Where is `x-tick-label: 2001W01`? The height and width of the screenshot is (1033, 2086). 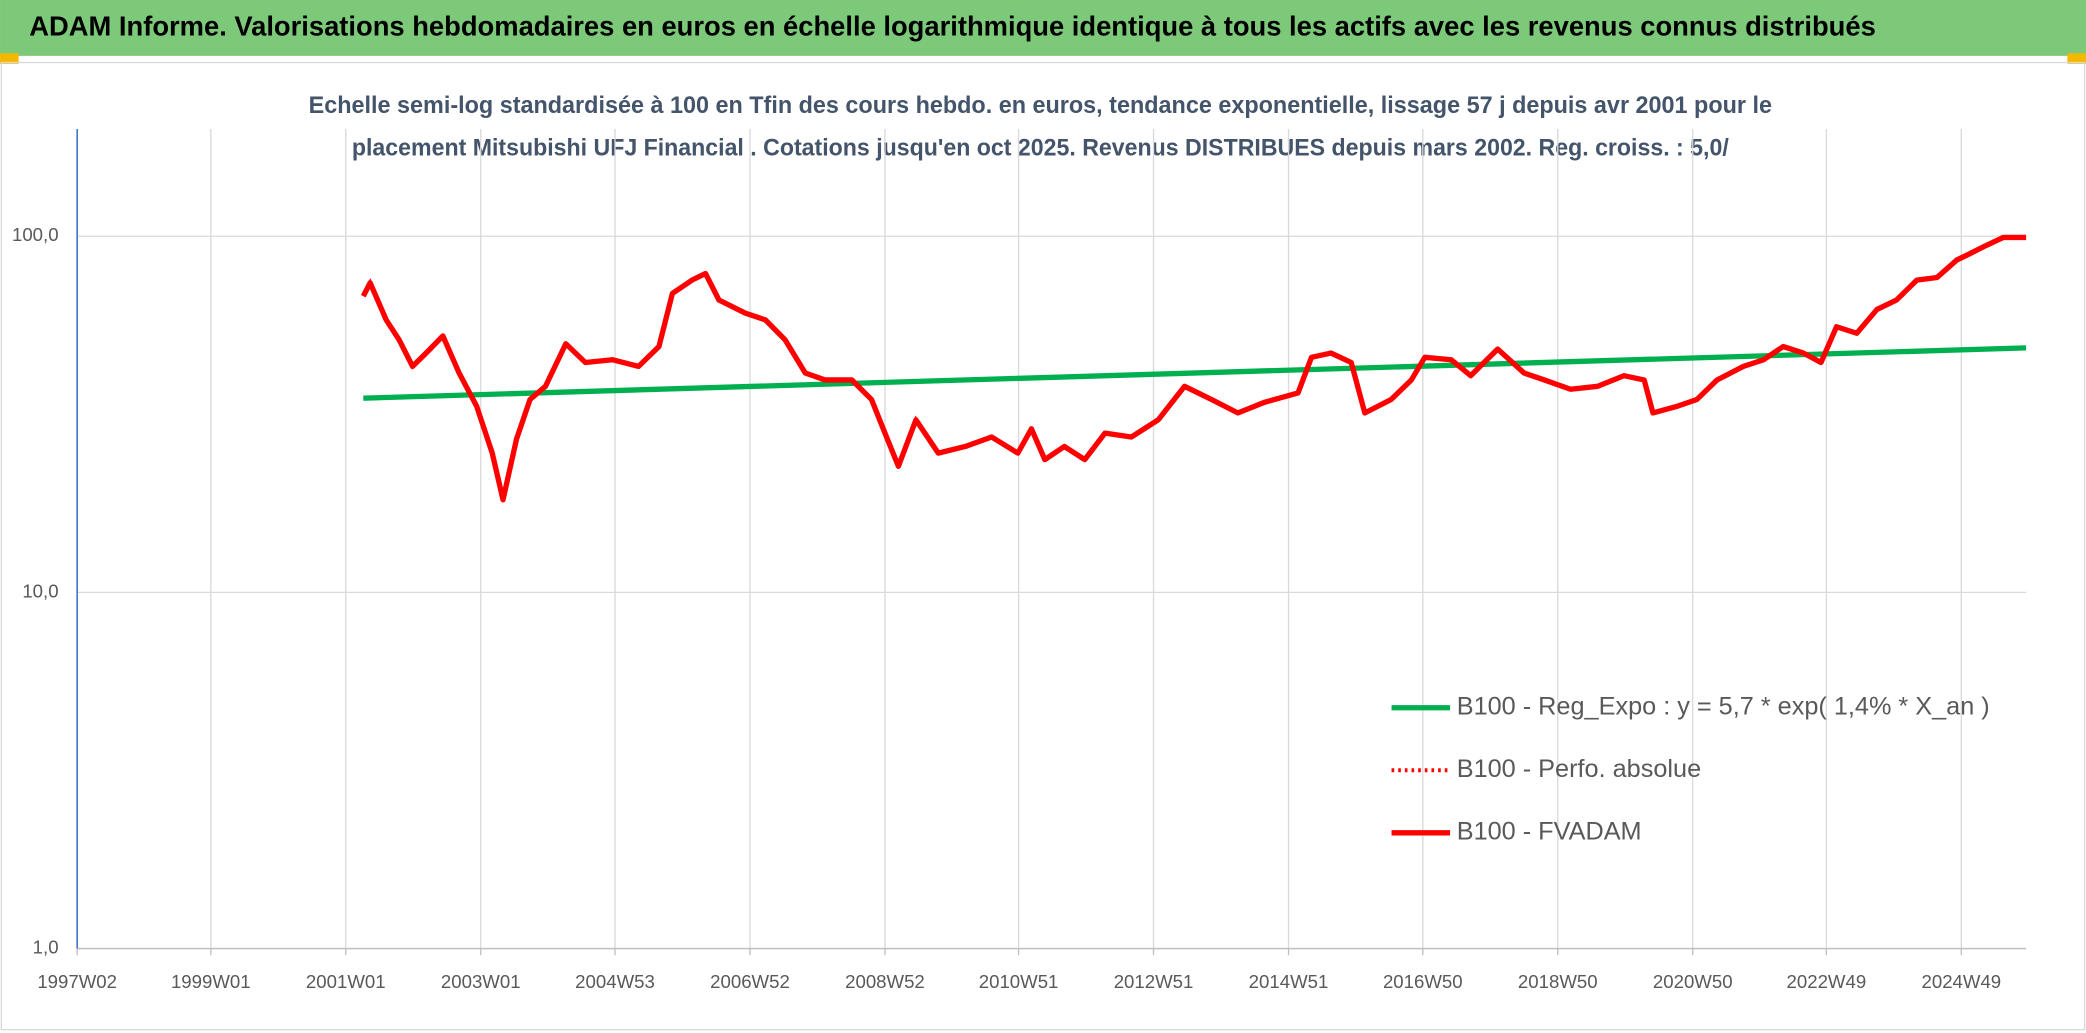 x-tick-label: 2001W01 is located at coordinates (346, 981).